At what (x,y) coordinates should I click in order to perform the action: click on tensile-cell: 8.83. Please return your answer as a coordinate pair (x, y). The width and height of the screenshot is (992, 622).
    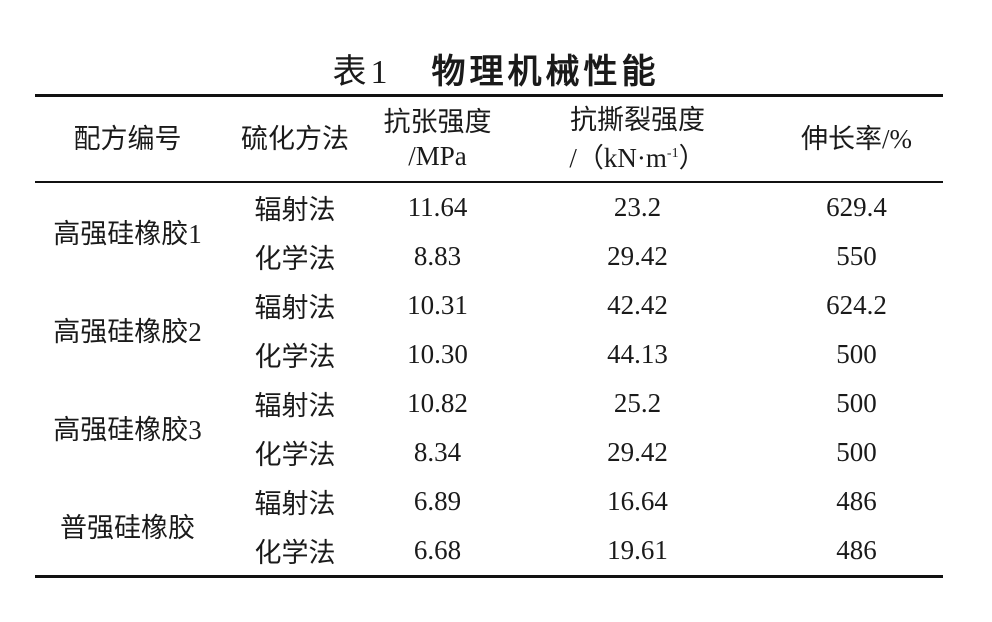
    Looking at the image, I should click on (437, 255).